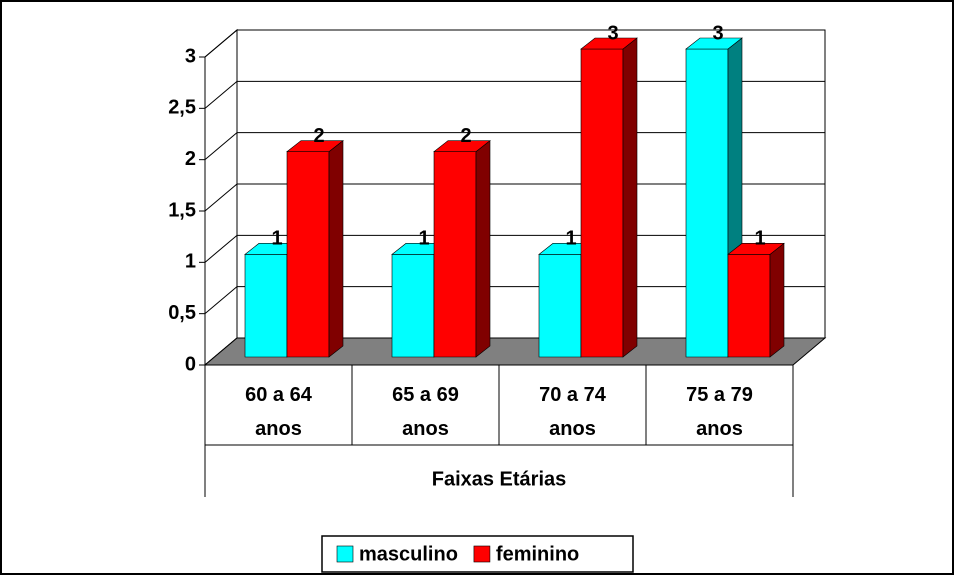  Describe the element at coordinates (190, 56) in the screenshot. I see `y-tick-label: 3` at that location.